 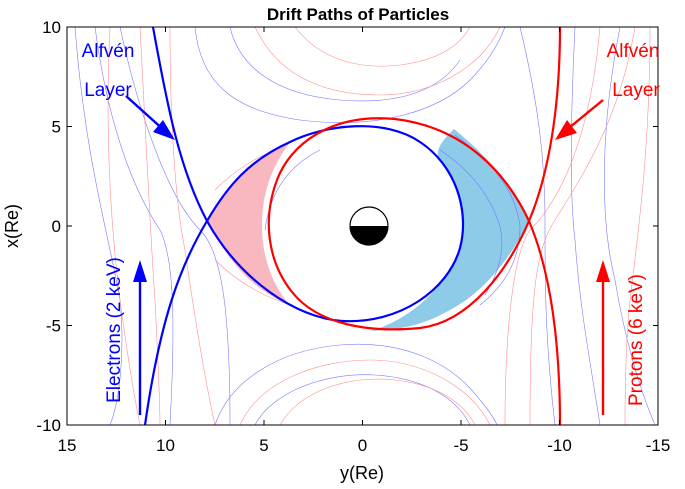 I want to click on earth-night-side, so click(x=369, y=235).